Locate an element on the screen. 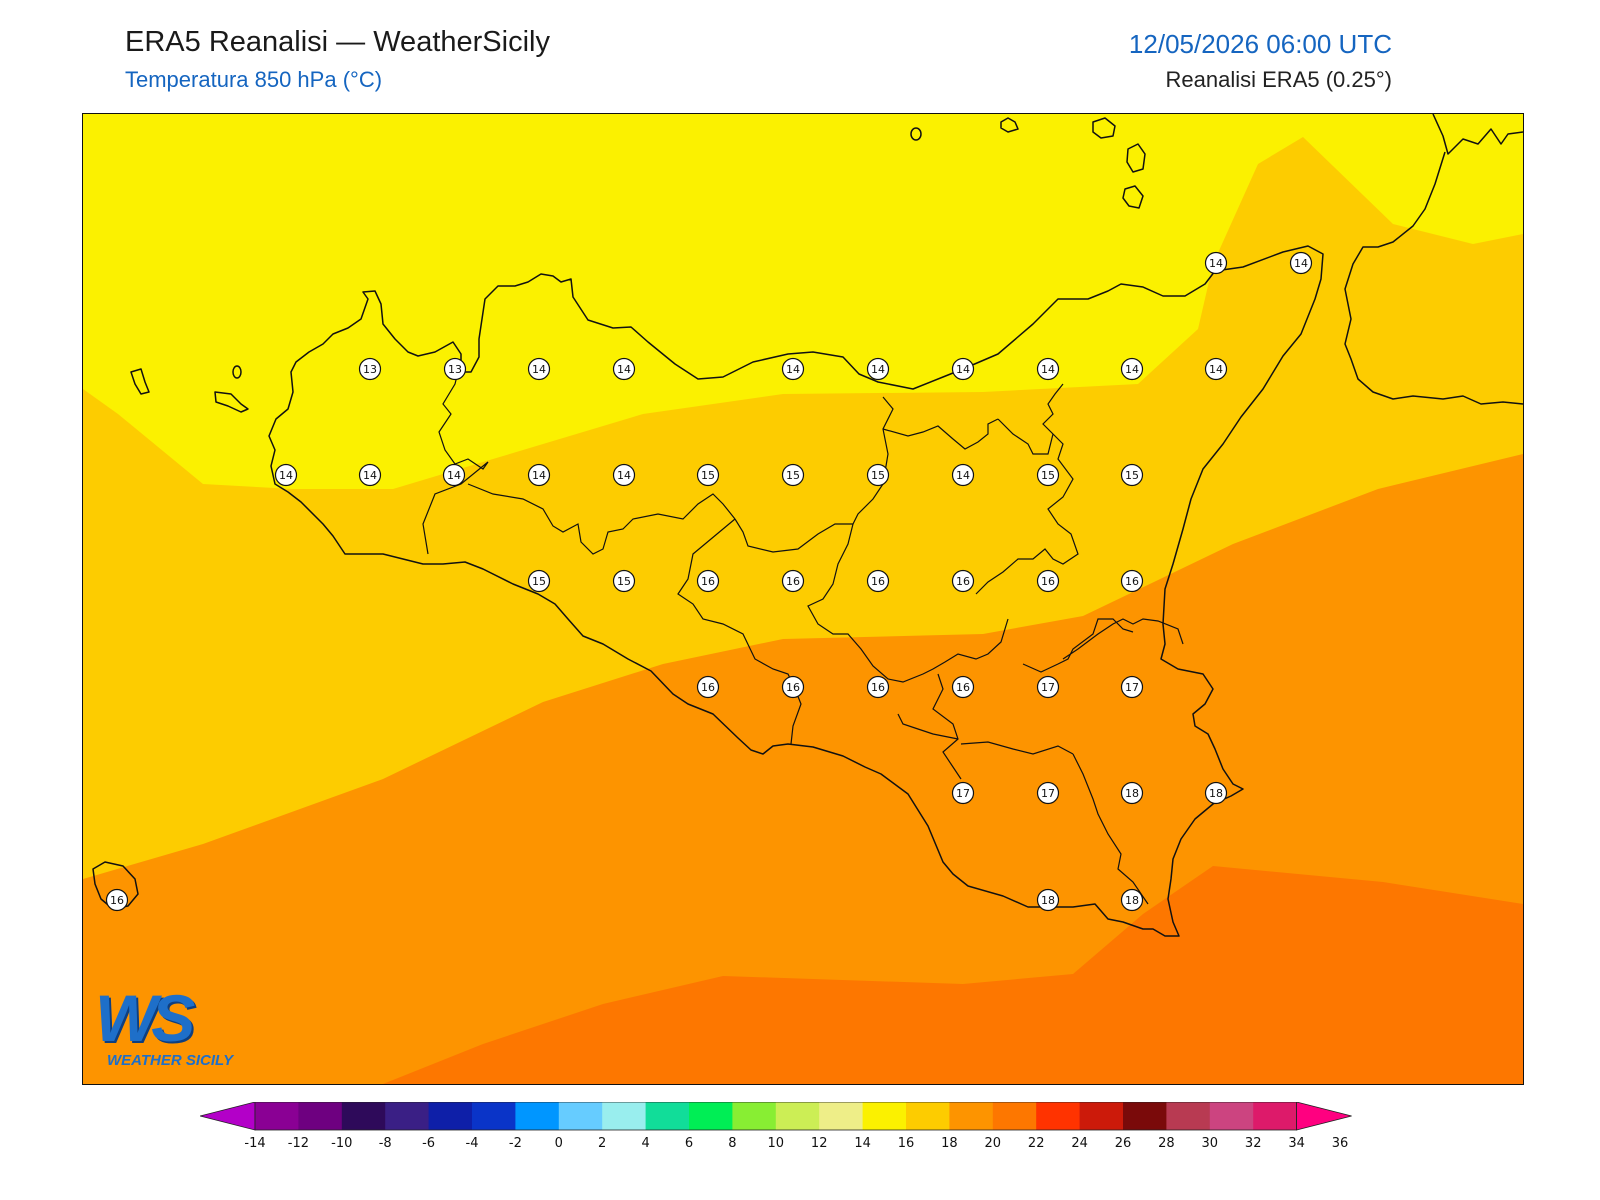  station-value: 13 is located at coordinates (455, 369).